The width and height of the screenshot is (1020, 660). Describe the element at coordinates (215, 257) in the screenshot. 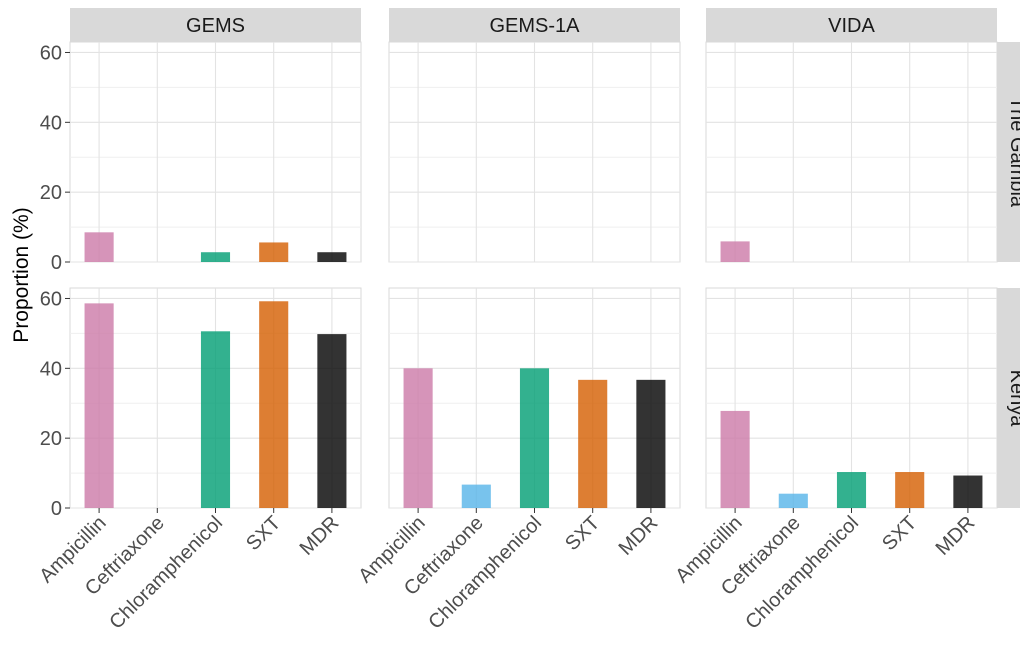

I see `bar-gems-the-gambia-chloramphenicol` at that location.